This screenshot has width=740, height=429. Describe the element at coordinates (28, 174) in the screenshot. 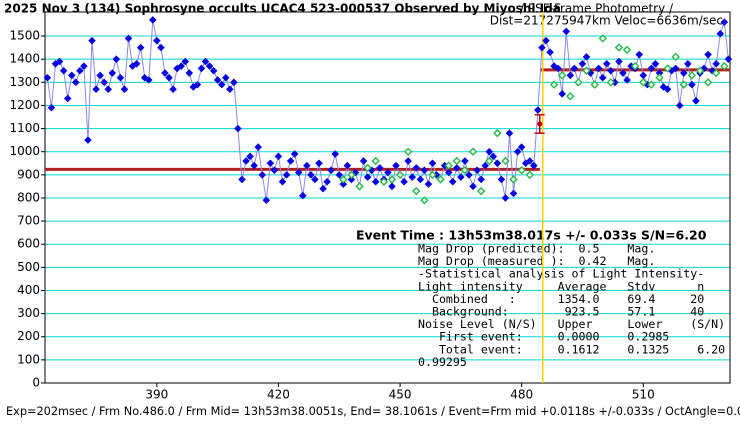

I see `y-tick-label: 900` at that location.